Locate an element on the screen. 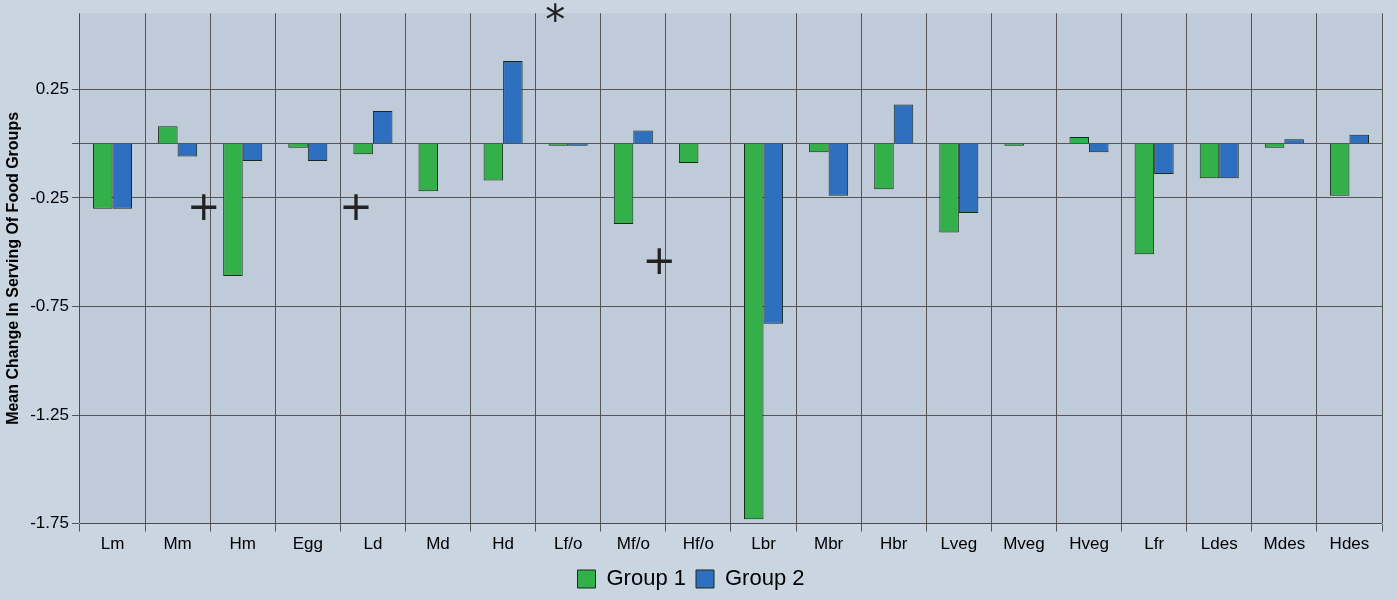 This screenshot has width=1397, height=600. legend-label: Group 2 is located at coordinates (765, 578).